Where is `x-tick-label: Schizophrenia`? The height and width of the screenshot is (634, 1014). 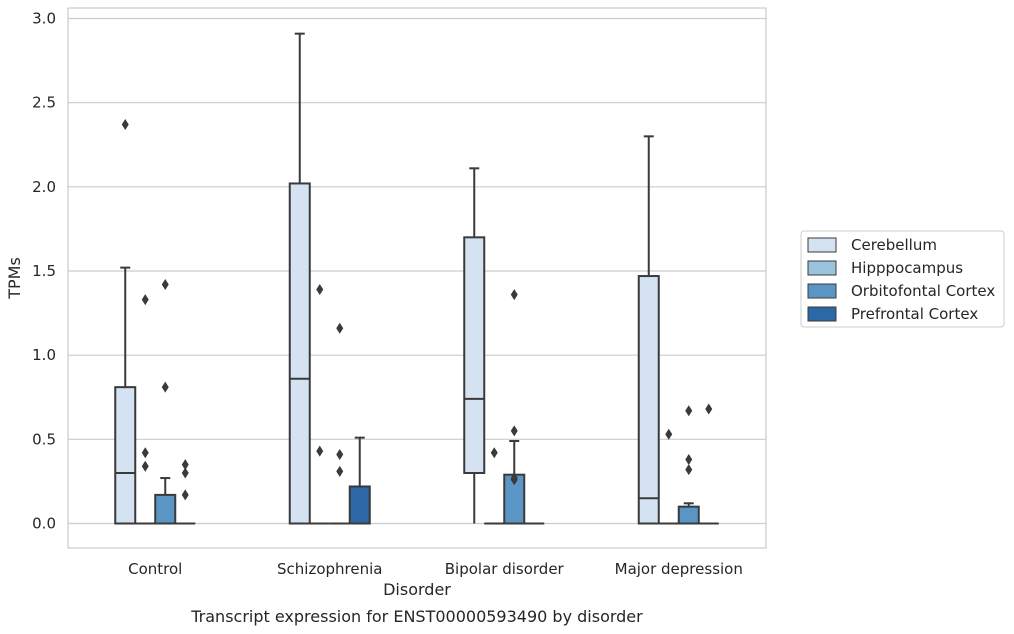
x-tick-label: Schizophrenia is located at coordinates (329, 569).